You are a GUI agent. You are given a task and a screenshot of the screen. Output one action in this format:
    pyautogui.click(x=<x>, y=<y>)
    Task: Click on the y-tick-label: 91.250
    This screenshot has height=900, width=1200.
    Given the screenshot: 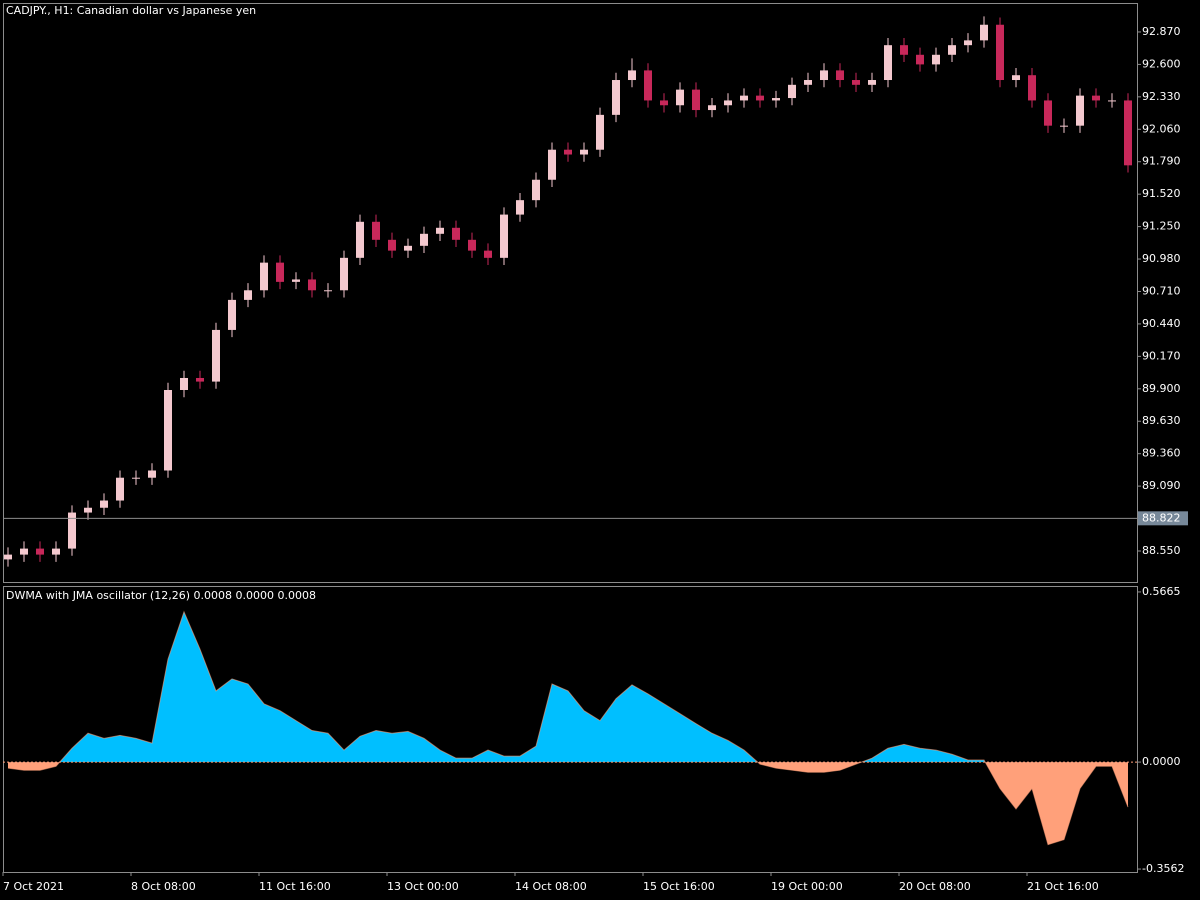 What is the action you would take?
    pyautogui.click(x=1161, y=226)
    